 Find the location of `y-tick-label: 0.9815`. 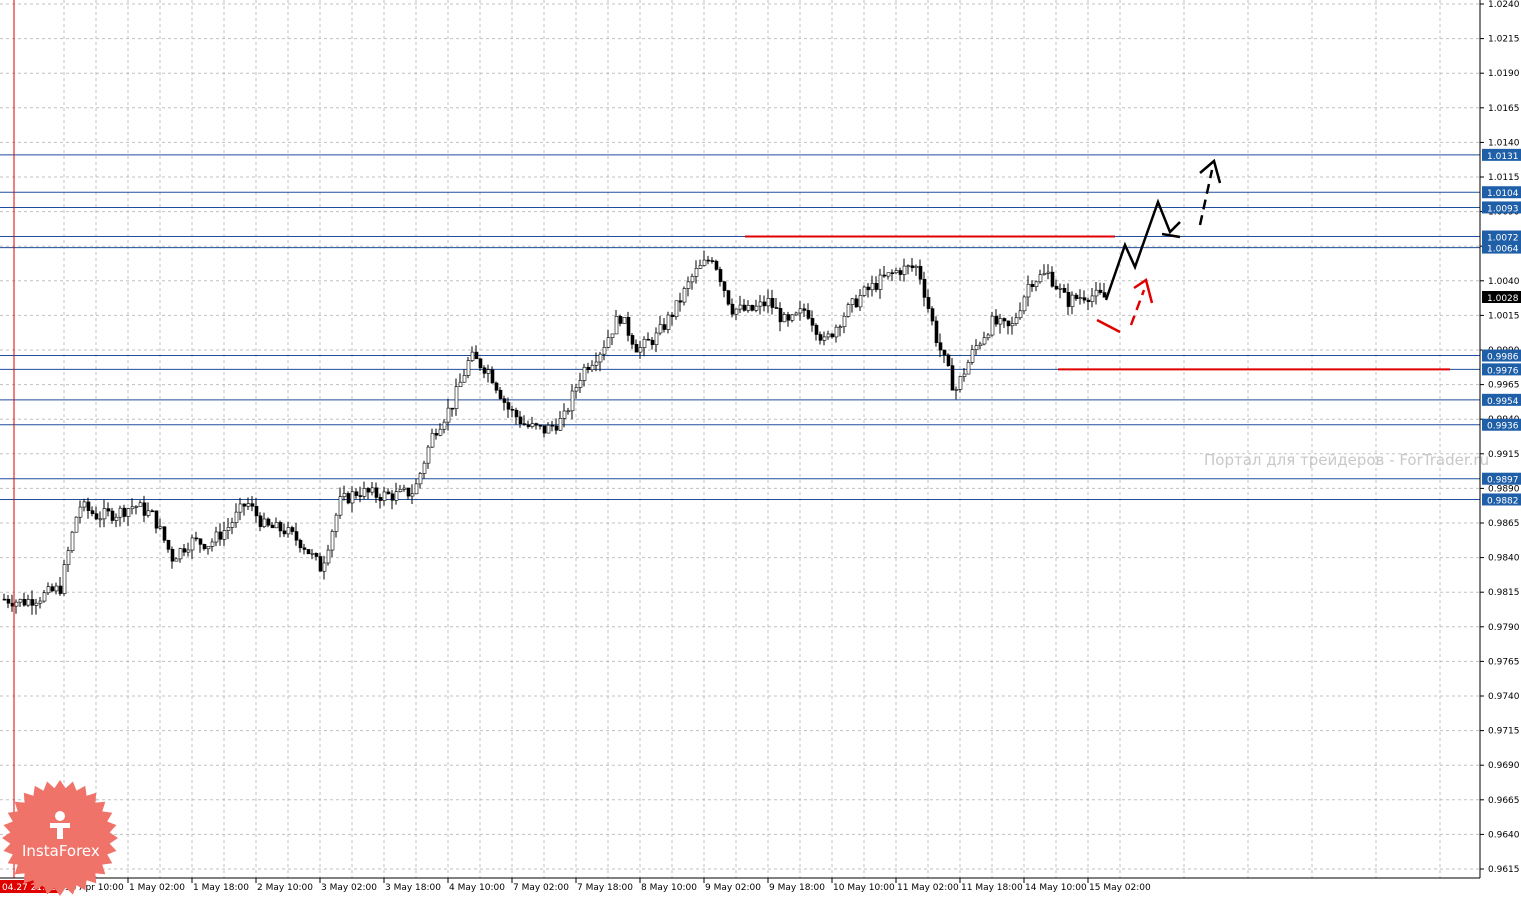

y-tick-label: 0.9815 is located at coordinates (1504, 593).